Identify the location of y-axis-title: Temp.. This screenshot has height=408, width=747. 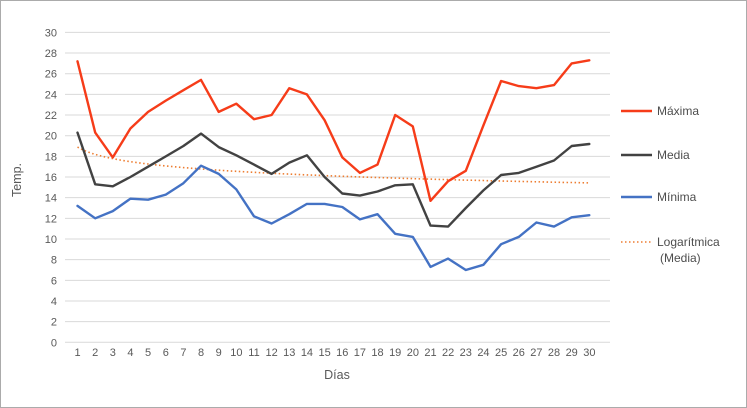
(17, 180).